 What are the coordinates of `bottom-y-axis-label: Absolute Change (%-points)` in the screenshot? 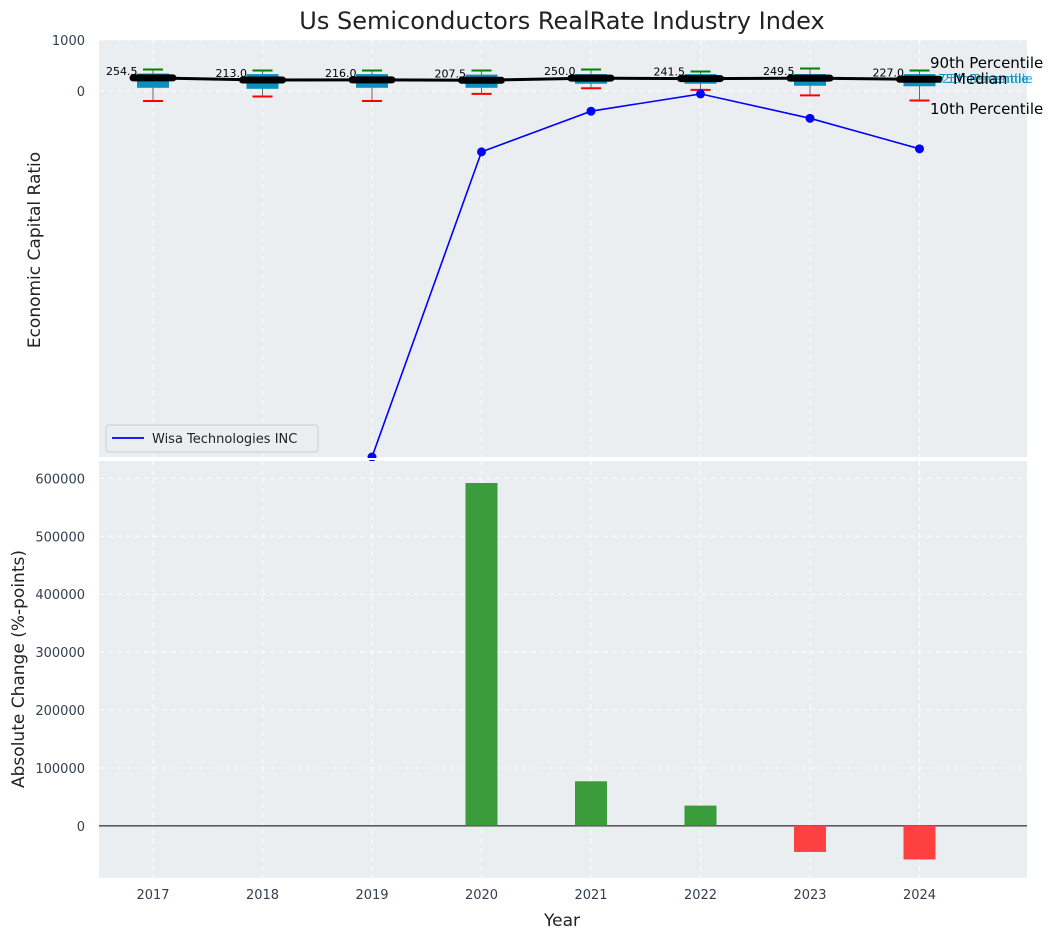 It's located at (19, 669).